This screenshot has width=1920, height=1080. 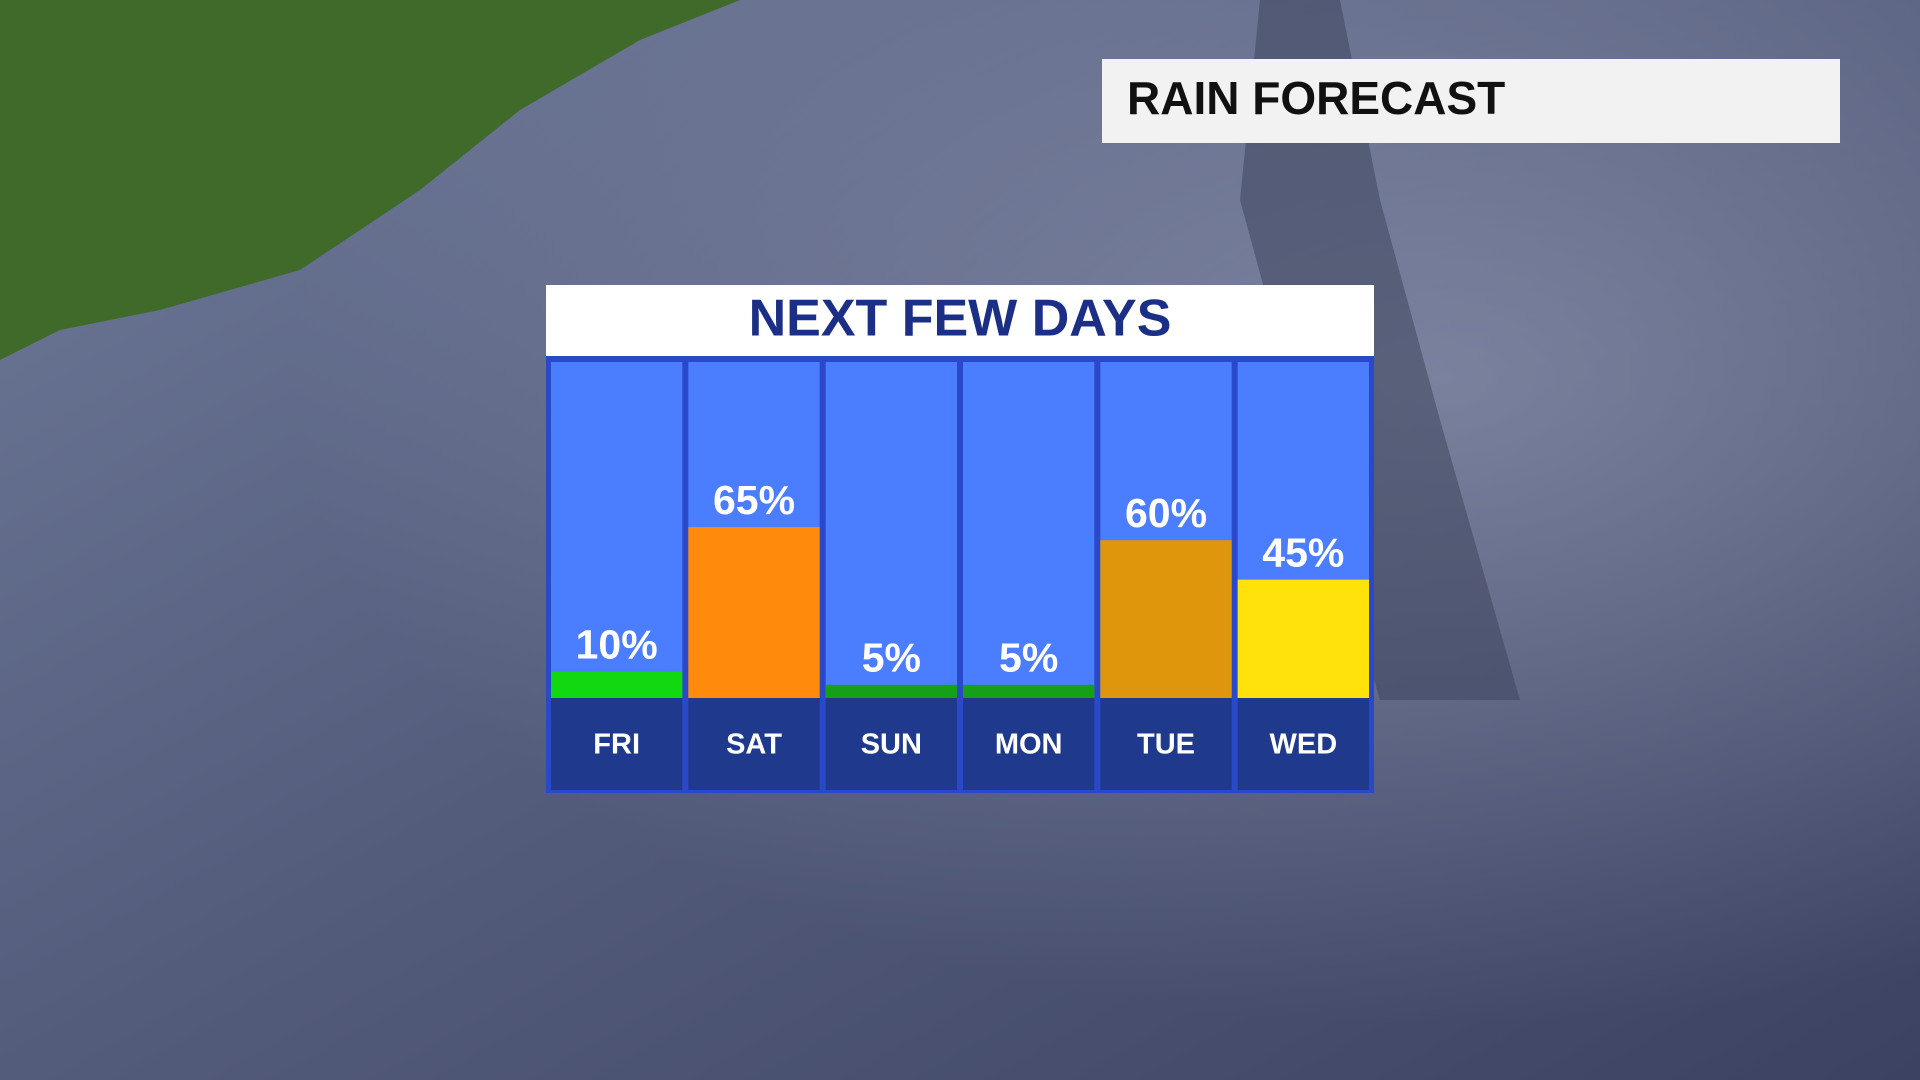 I want to click on header-box, so click(x=1471, y=101).